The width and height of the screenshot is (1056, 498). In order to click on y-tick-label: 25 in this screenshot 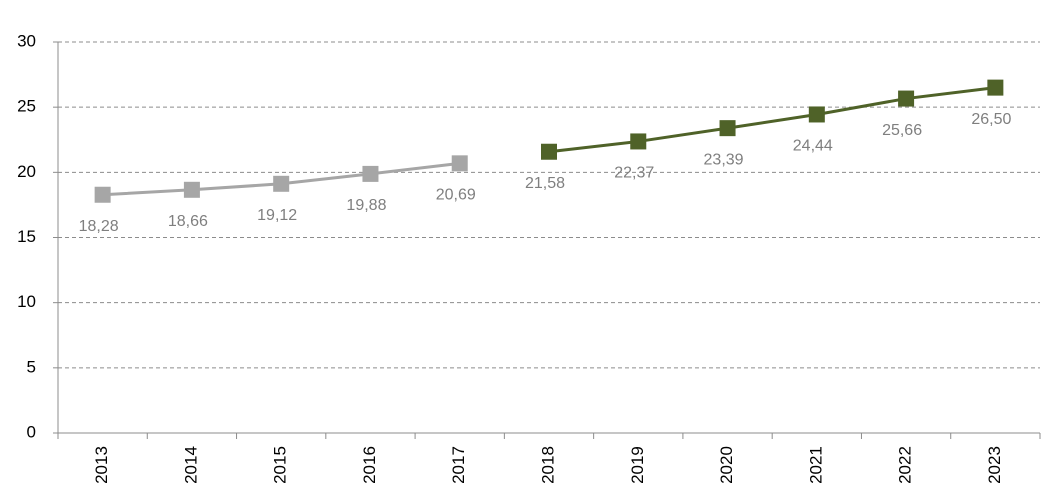, I will do `click(26, 106)`.